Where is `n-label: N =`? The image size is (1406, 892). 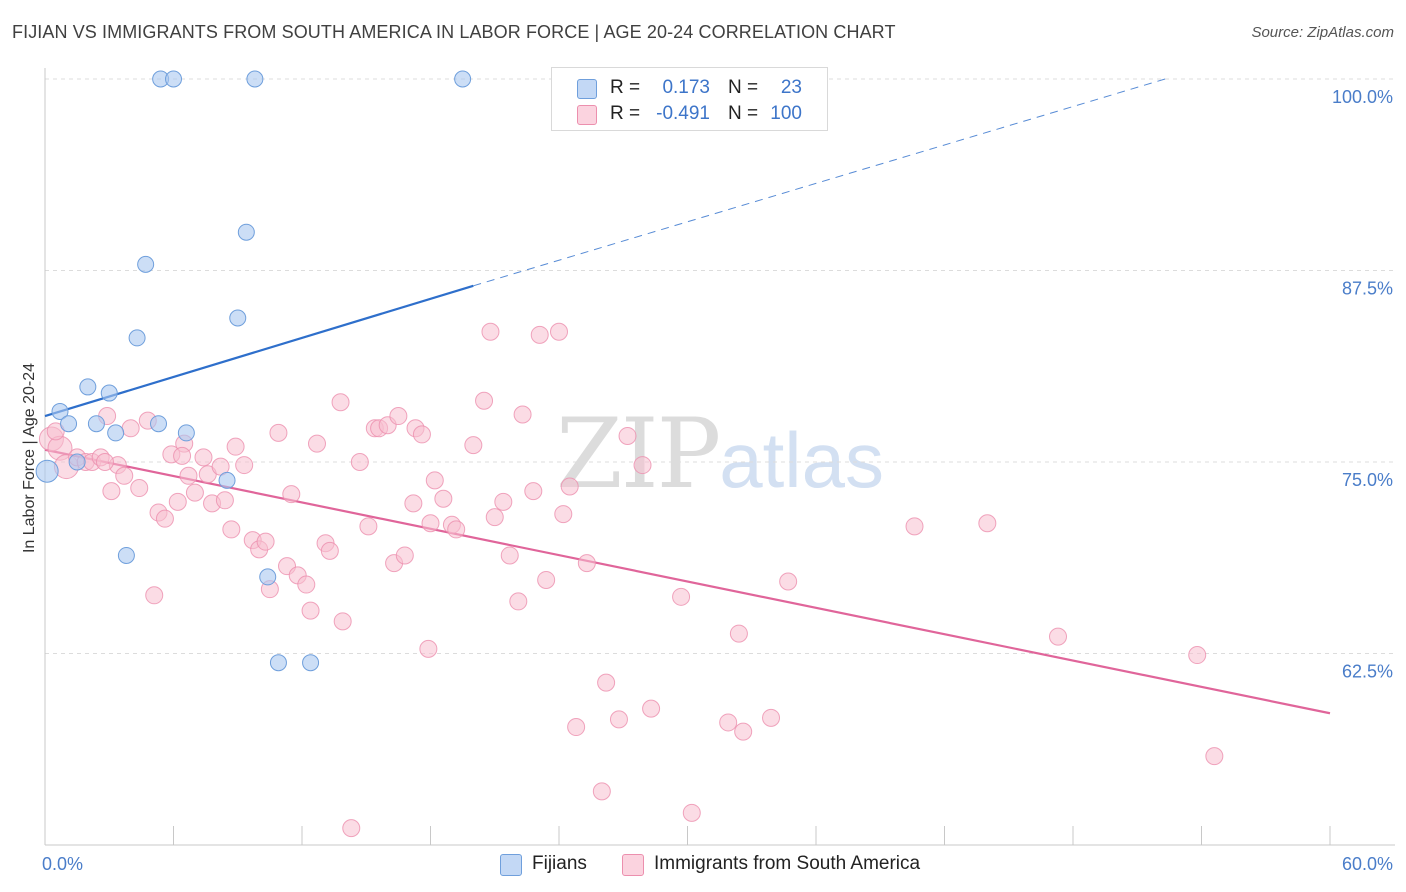 n-label: N = is located at coordinates (743, 87).